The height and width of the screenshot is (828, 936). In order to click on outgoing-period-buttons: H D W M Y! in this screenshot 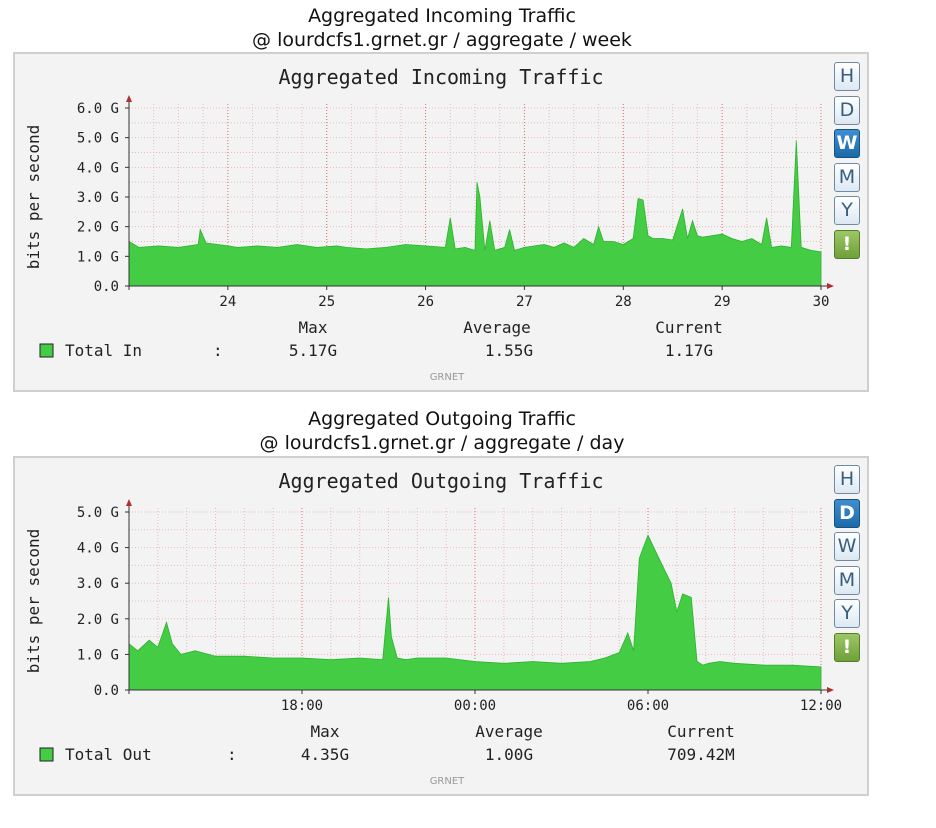, I will do `click(848, 565)`.